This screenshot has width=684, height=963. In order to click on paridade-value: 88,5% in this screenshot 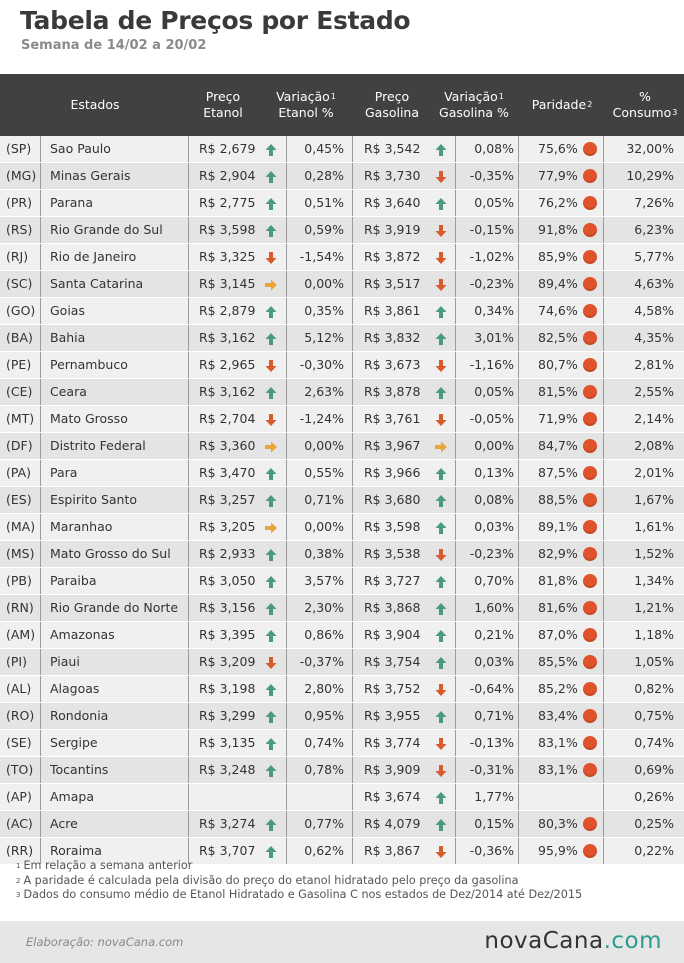, I will do `click(558, 499)`.